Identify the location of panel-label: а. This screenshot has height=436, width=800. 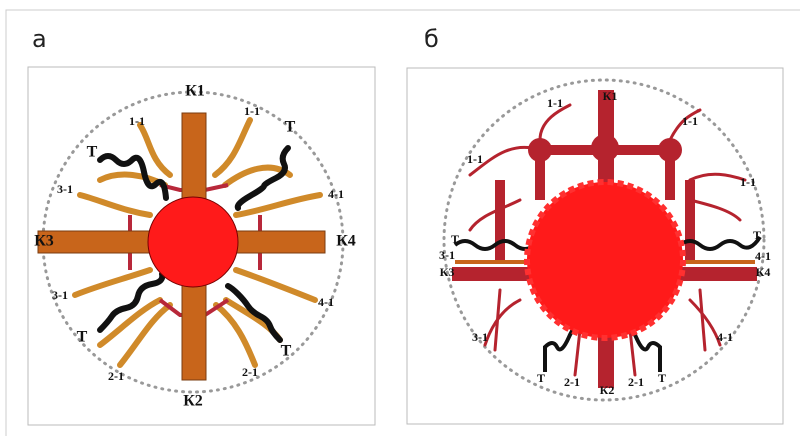
(39, 39).